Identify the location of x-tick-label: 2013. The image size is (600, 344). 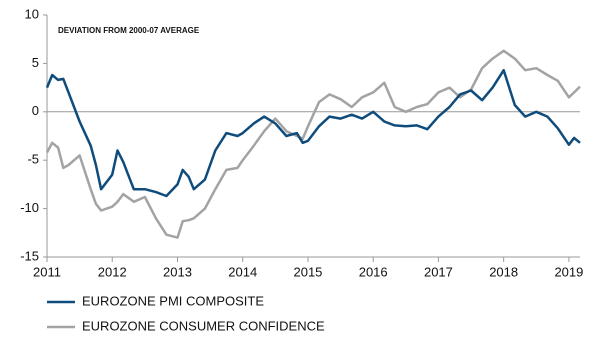
(177, 271).